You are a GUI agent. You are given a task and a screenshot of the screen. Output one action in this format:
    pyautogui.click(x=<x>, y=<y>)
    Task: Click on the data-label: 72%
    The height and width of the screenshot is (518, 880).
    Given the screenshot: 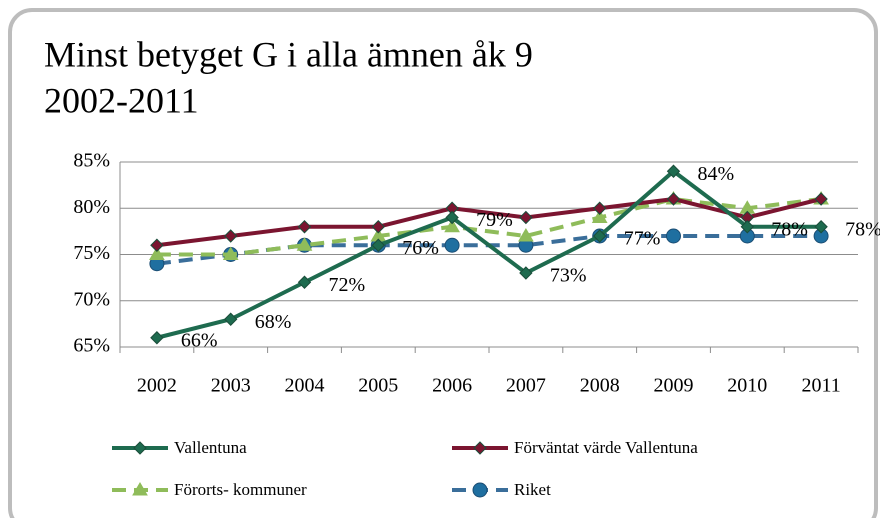 What is the action you would take?
    pyautogui.click(x=347, y=285)
    